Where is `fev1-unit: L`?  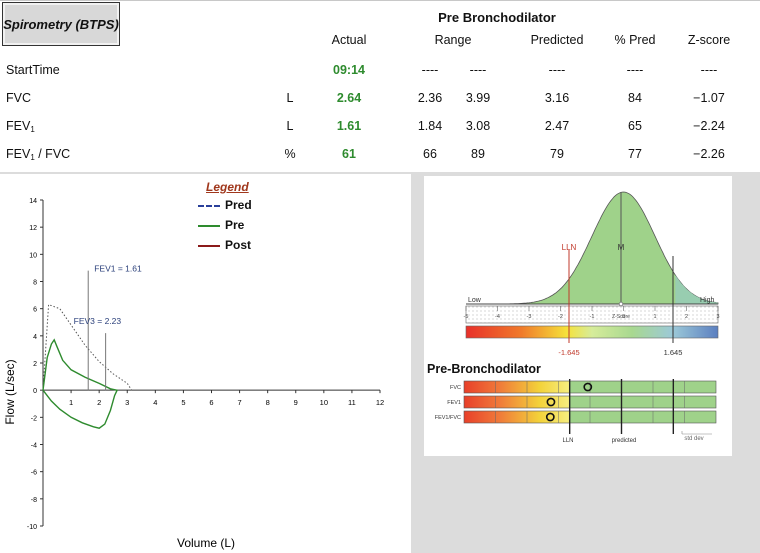
fev1-unit: L is located at coordinates (290, 126).